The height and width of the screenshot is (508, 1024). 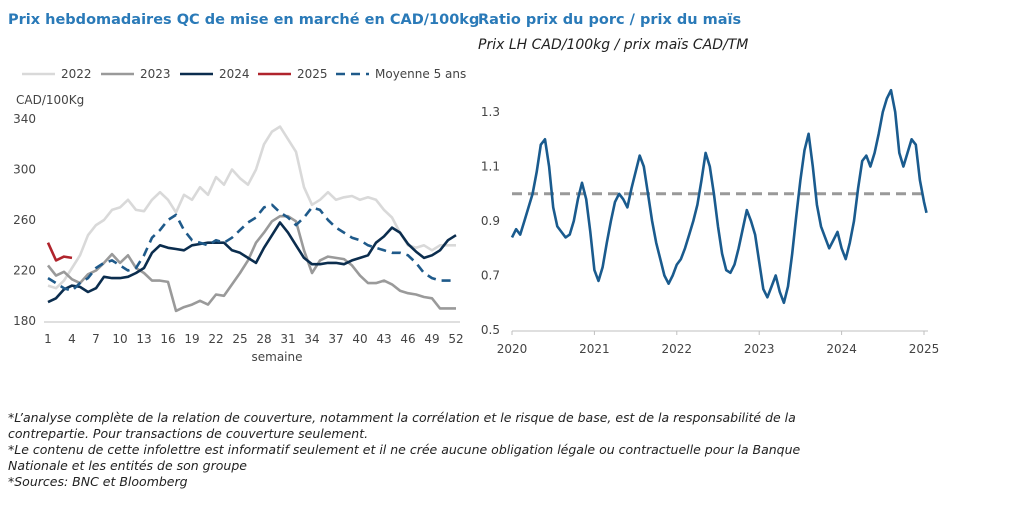 I want to click on x-tick-label: 37, so click(x=335, y=339).